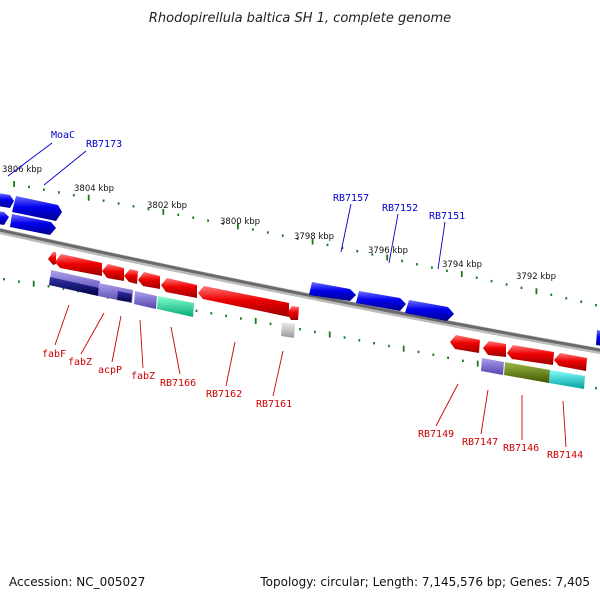  Describe the element at coordinates (521, 448) in the screenshot. I see `label-rb7146: RB7146` at that location.